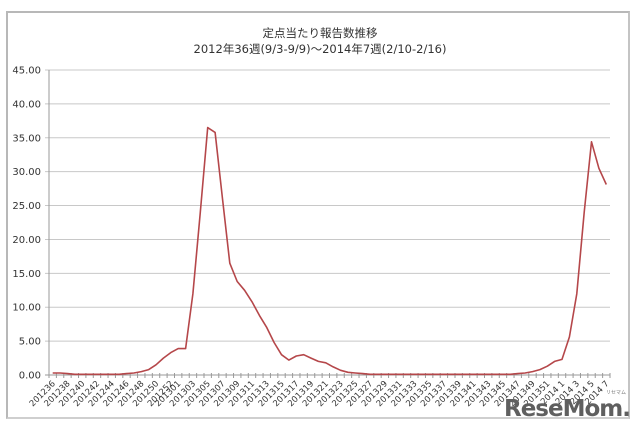 The width and height of the screenshot is (640, 430). What do you see at coordinates (615, 393) in the screenshot?
I see `watermark-subtext: リセマム` at bounding box center [615, 393].